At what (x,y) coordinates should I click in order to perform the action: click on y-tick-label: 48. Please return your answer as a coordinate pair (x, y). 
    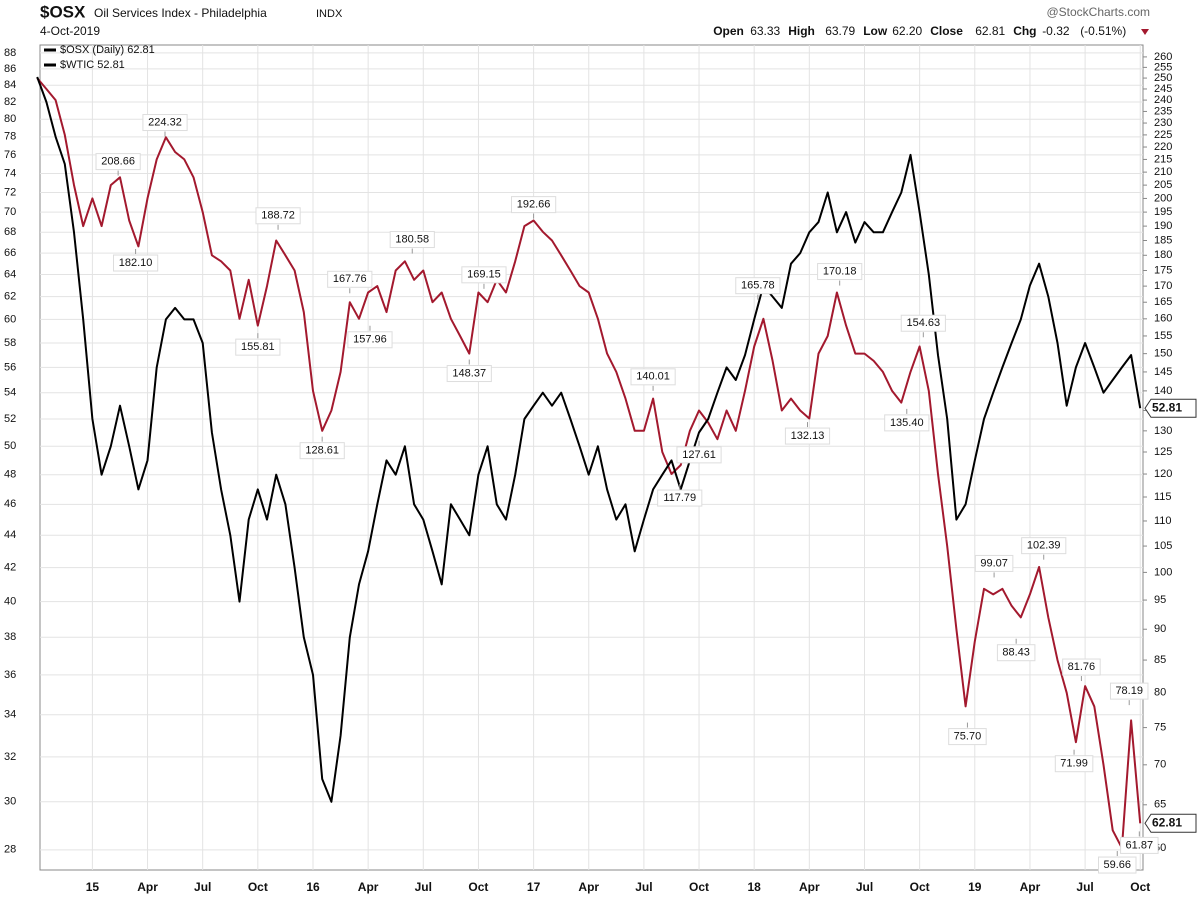
    Looking at the image, I should click on (10, 475).